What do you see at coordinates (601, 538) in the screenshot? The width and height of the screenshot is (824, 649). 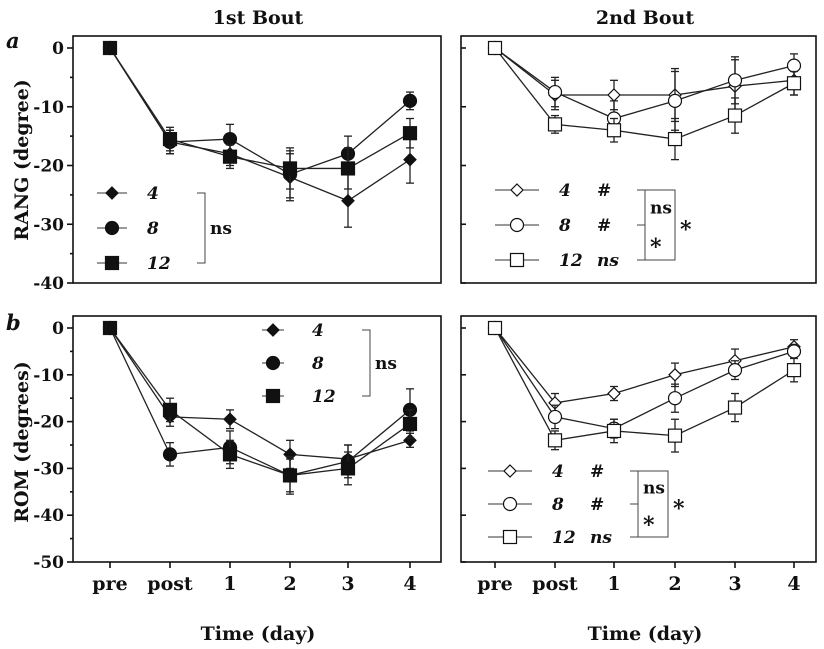 I see `legend-tag-12: ns` at bounding box center [601, 538].